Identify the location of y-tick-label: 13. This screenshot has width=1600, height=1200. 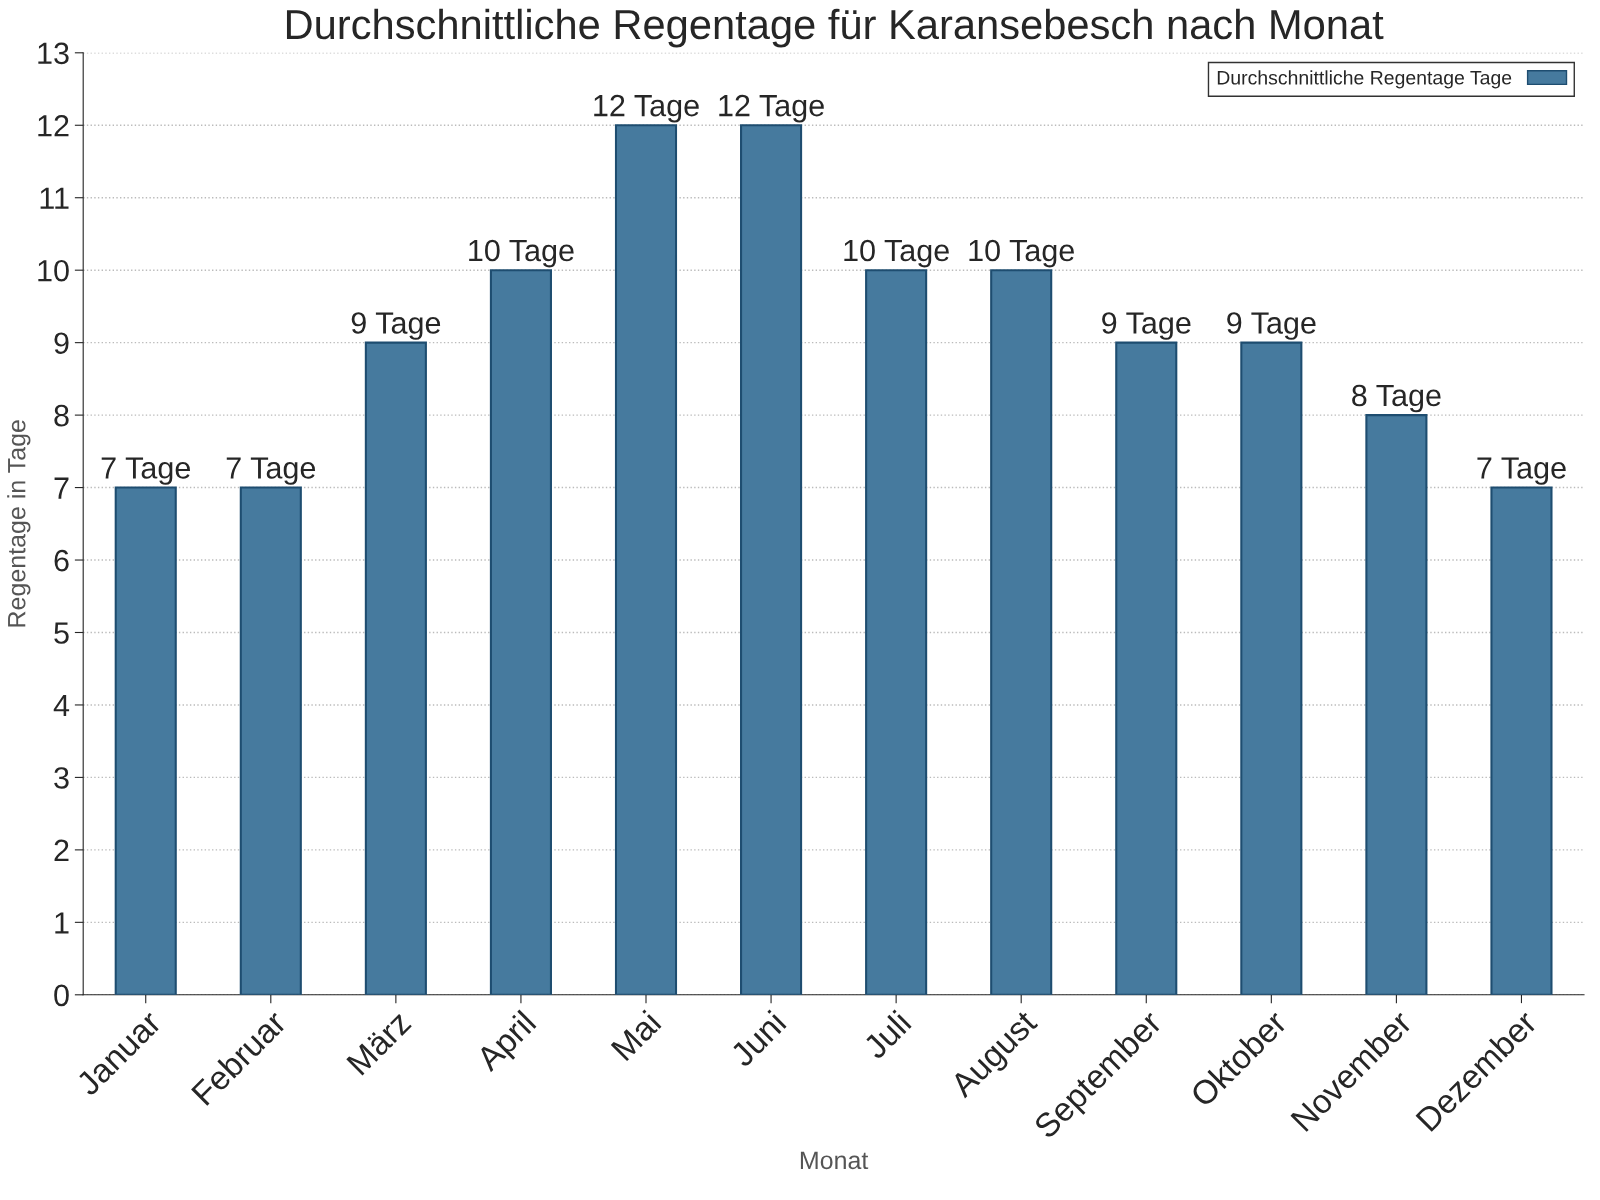
(53, 53).